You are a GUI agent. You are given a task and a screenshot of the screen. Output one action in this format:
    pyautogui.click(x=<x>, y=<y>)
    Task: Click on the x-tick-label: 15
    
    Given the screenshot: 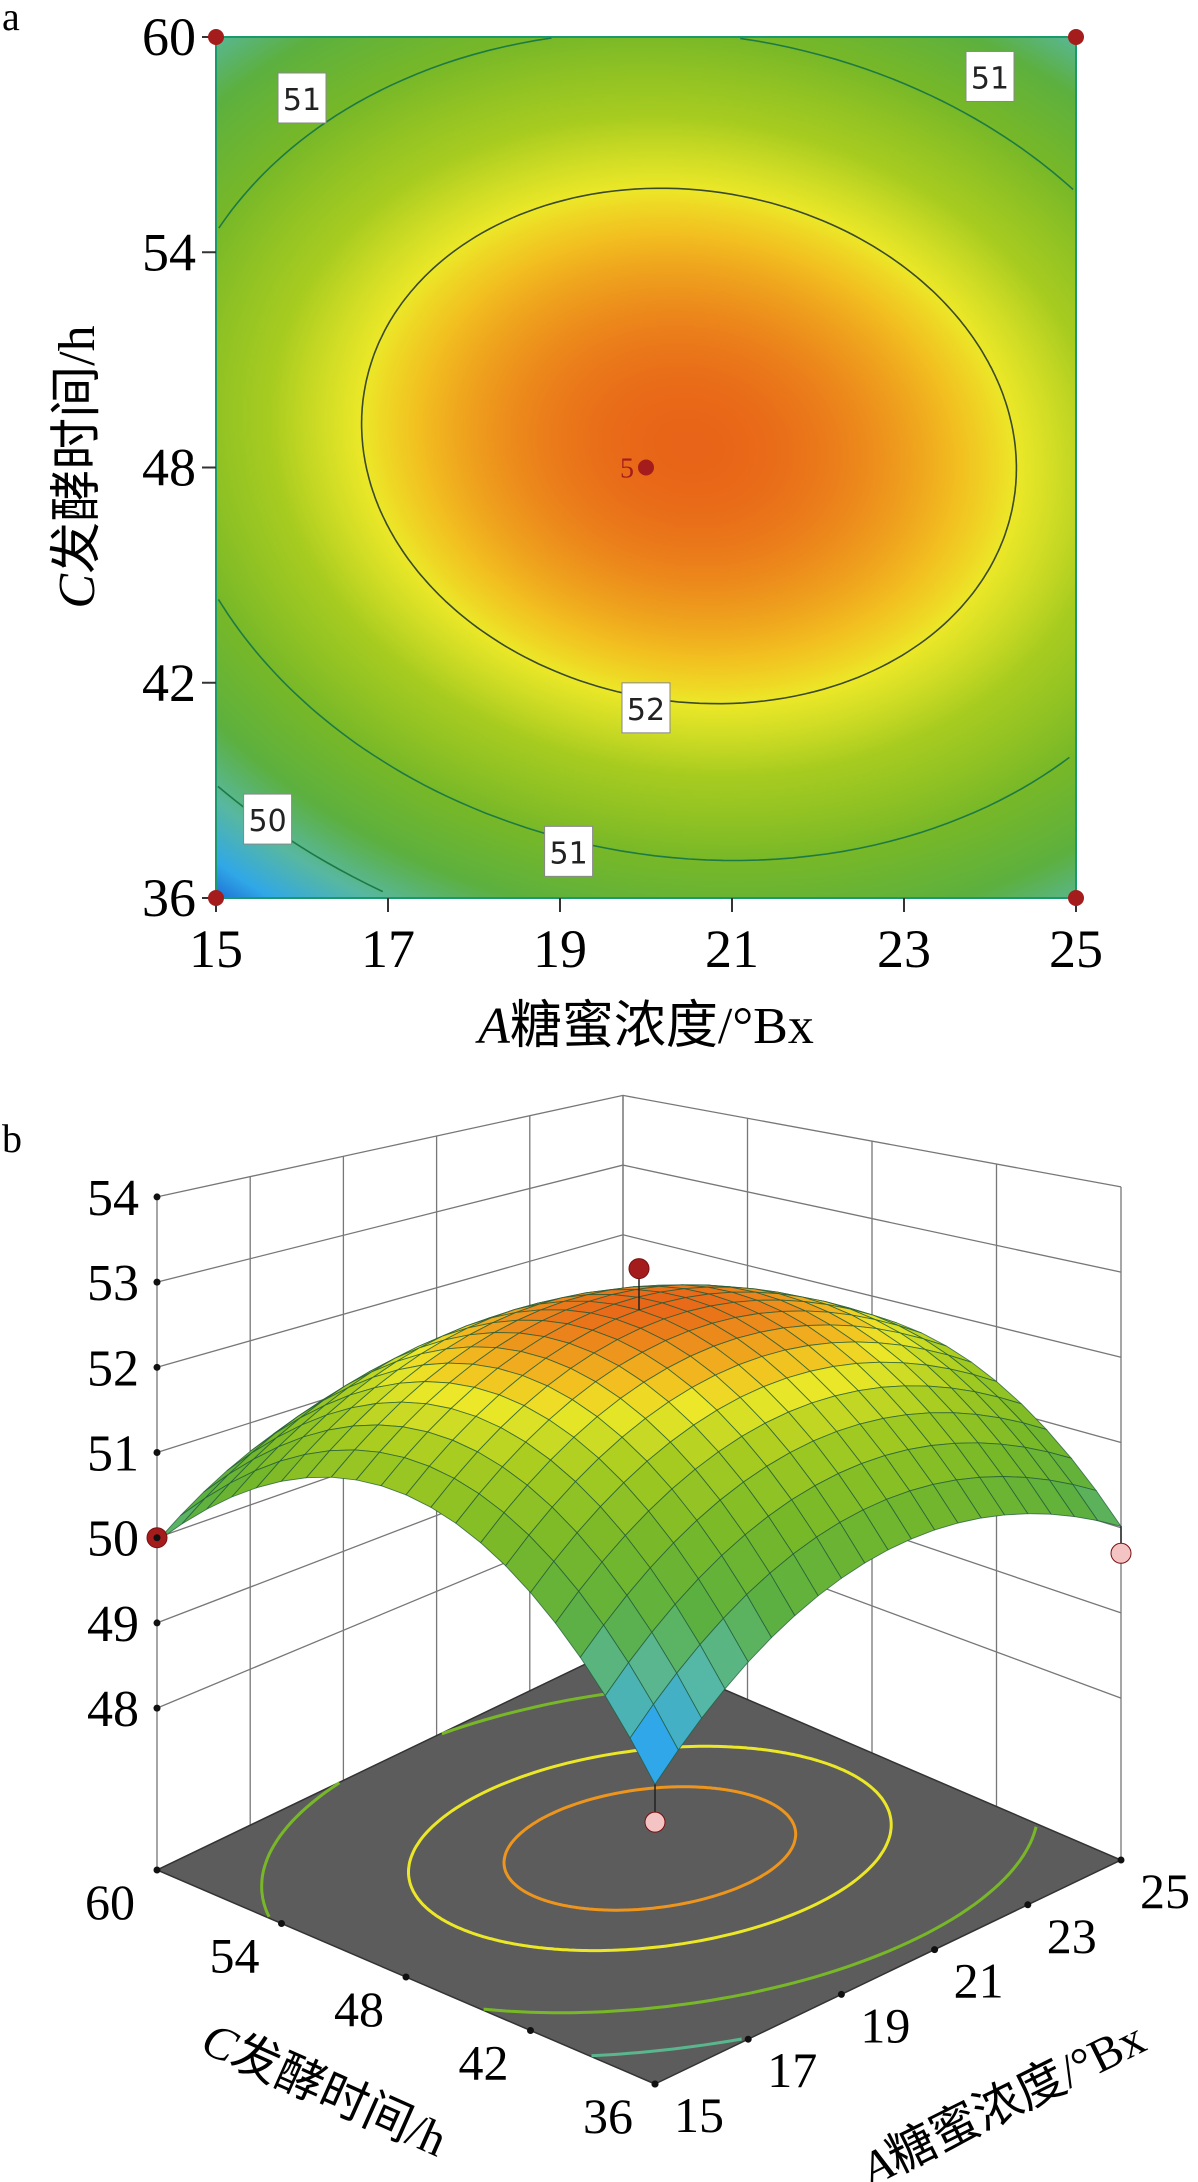 What is the action you would take?
    pyautogui.click(x=216, y=949)
    